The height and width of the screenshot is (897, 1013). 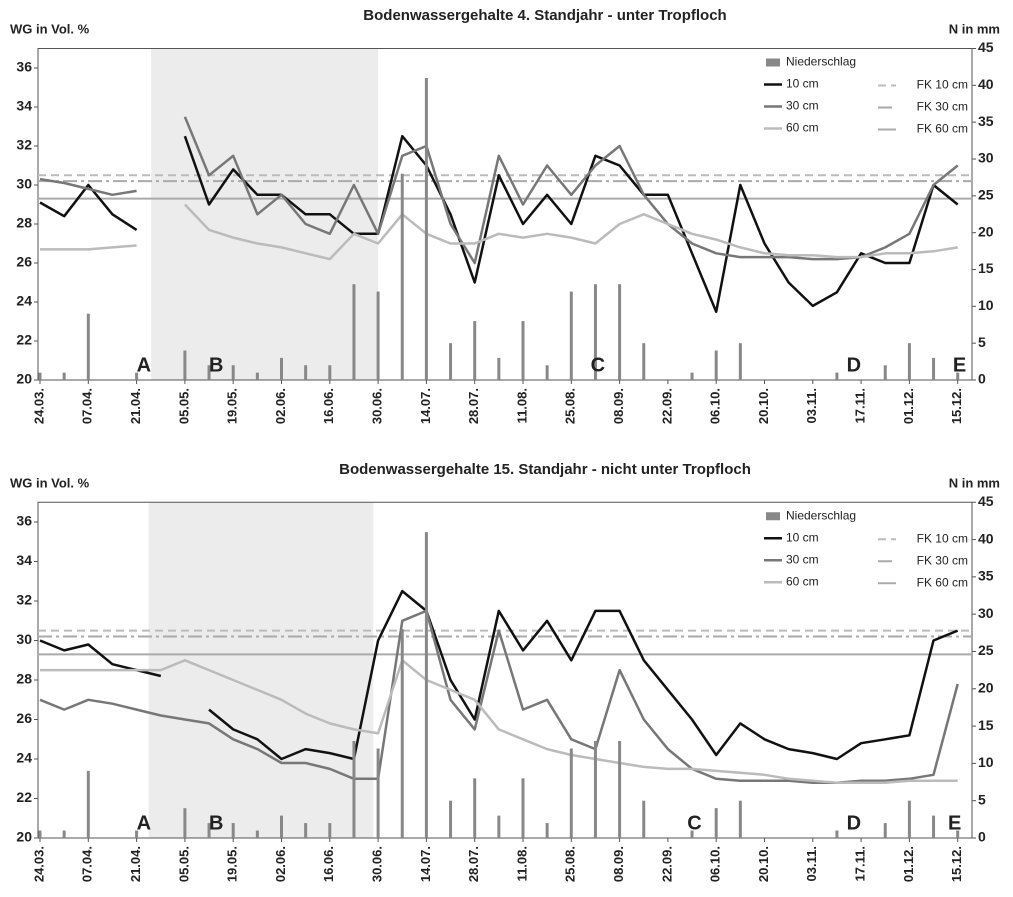 I want to click on y2-axis-title: N in mm, so click(x=974, y=28).